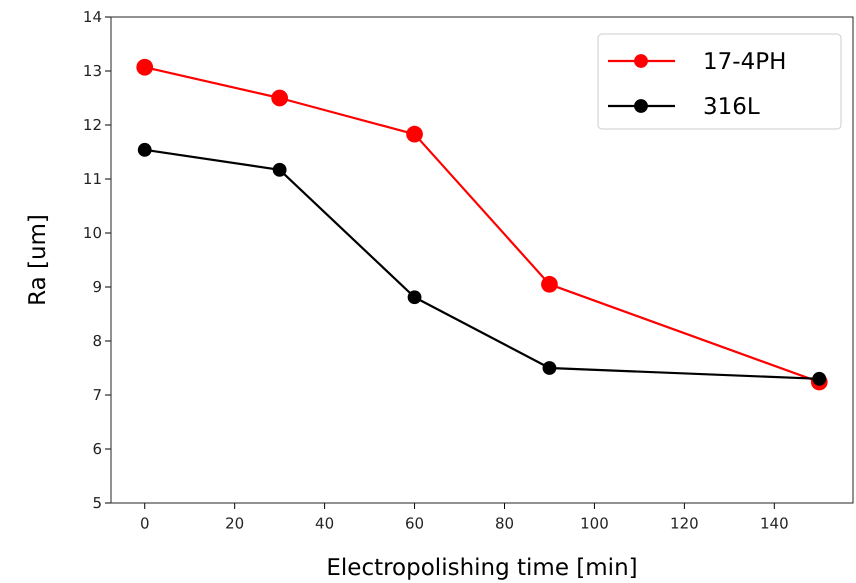 This screenshot has height=583, width=856. Describe the element at coordinates (482, 568) in the screenshot. I see `x-axis-title: Electropolishing time [min]` at that location.